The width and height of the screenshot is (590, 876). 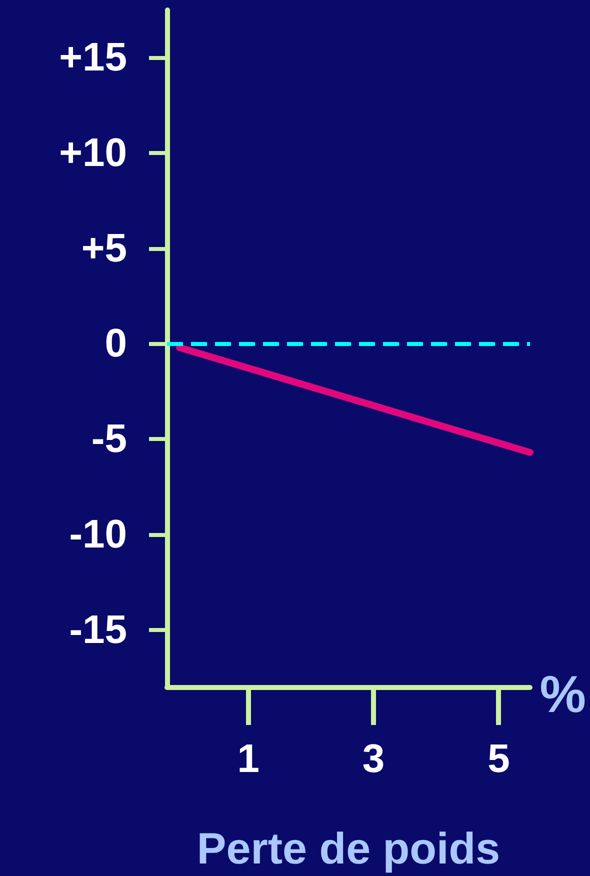 What do you see at coordinates (348, 849) in the screenshot?
I see `x-axis-title: Perte de poids` at bounding box center [348, 849].